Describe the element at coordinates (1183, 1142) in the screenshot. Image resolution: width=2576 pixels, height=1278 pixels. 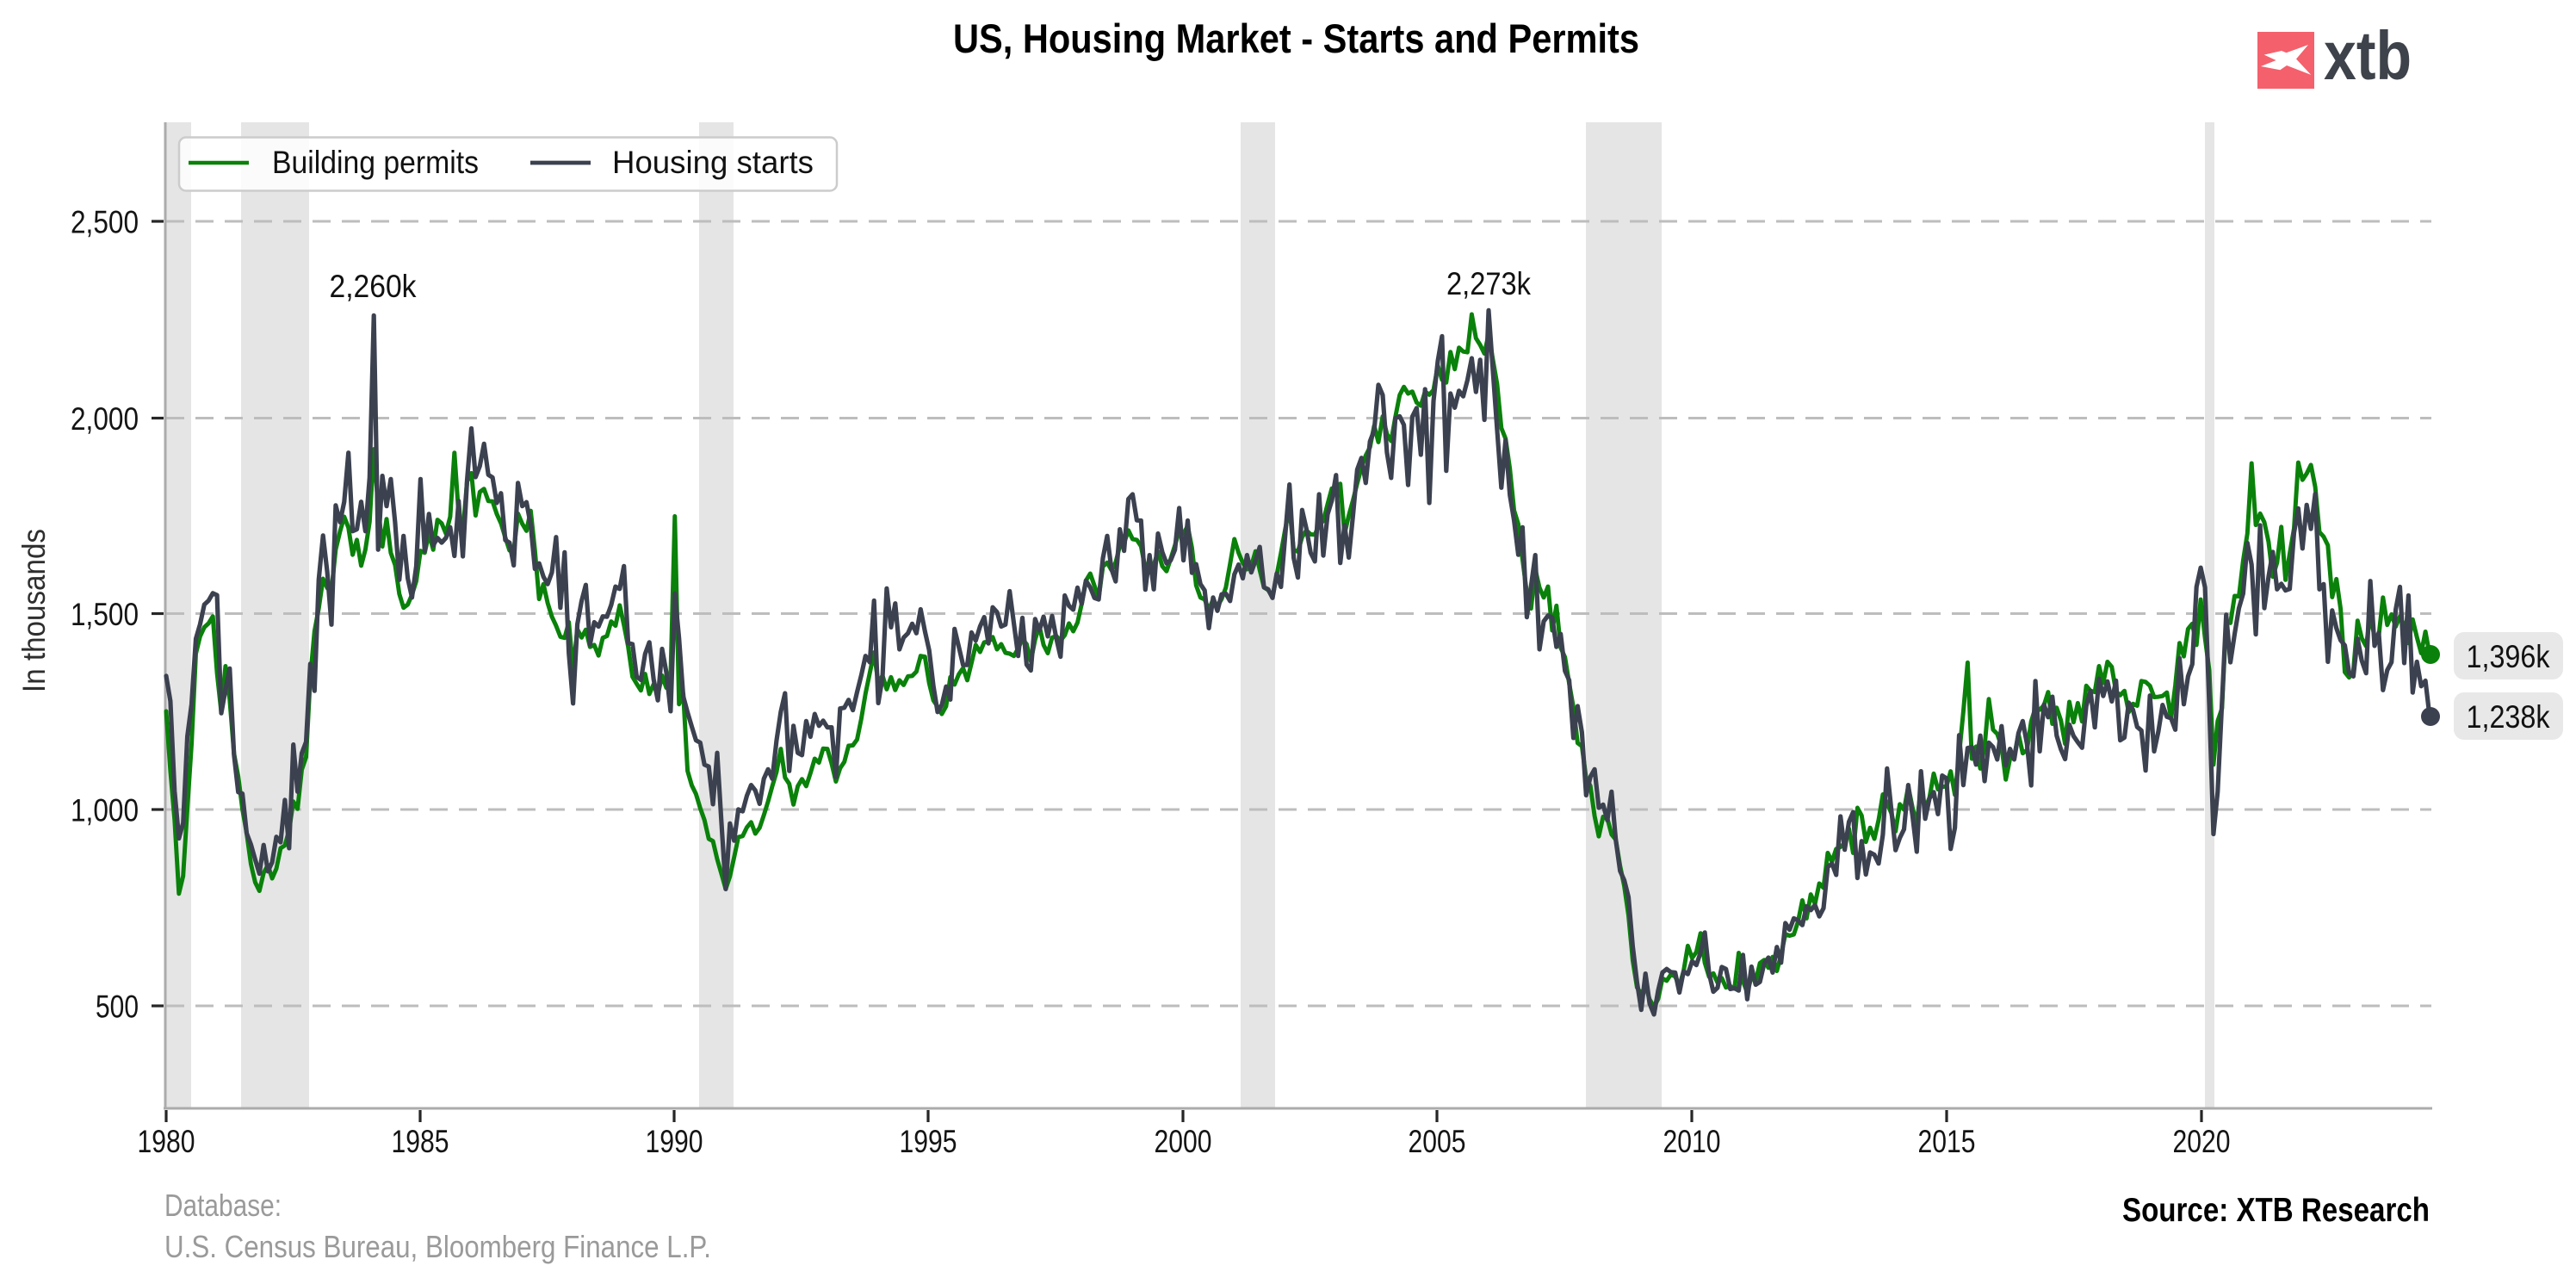
I see `svg-text: 2000` at that location.